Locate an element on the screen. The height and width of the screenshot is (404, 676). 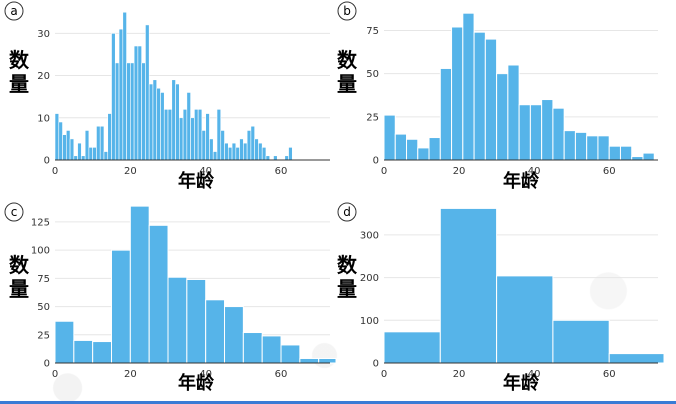
y-tick-label: 10 is located at coordinates (43, 118).